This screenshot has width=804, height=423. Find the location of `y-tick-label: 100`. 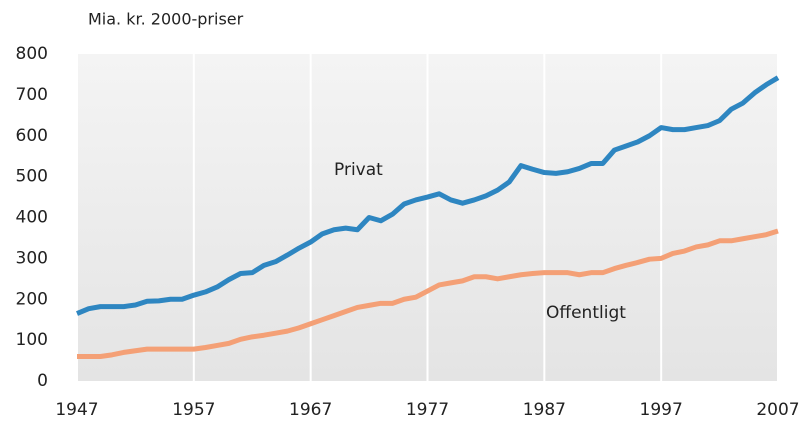

y-tick-label: 100 is located at coordinates (32, 340).